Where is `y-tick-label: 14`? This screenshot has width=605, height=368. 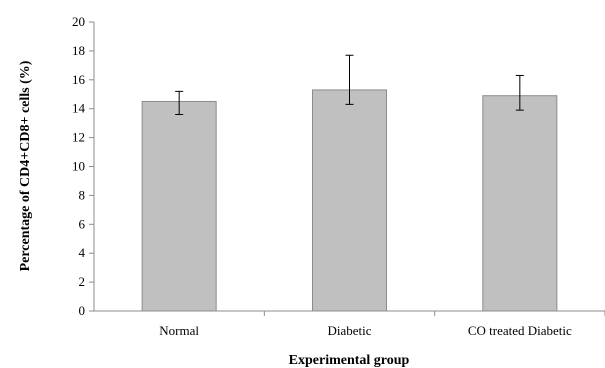 y-tick-label: 14 is located at coordinates (79, 108).